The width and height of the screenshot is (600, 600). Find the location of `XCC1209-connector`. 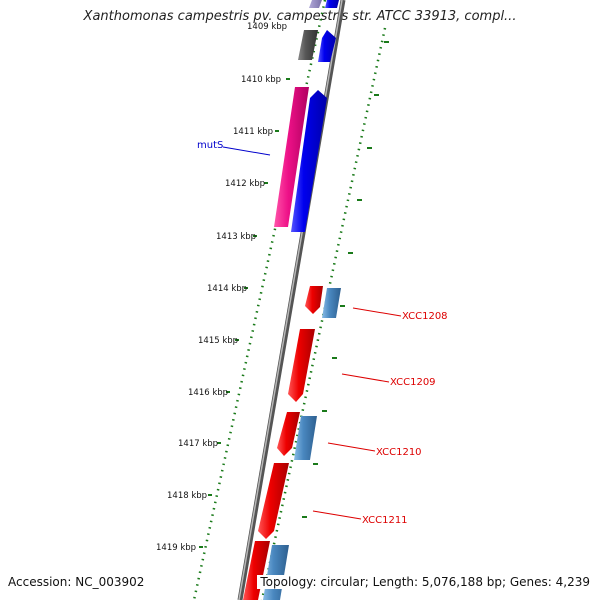

XCC1209-connector is located at coordinates (365, 378).